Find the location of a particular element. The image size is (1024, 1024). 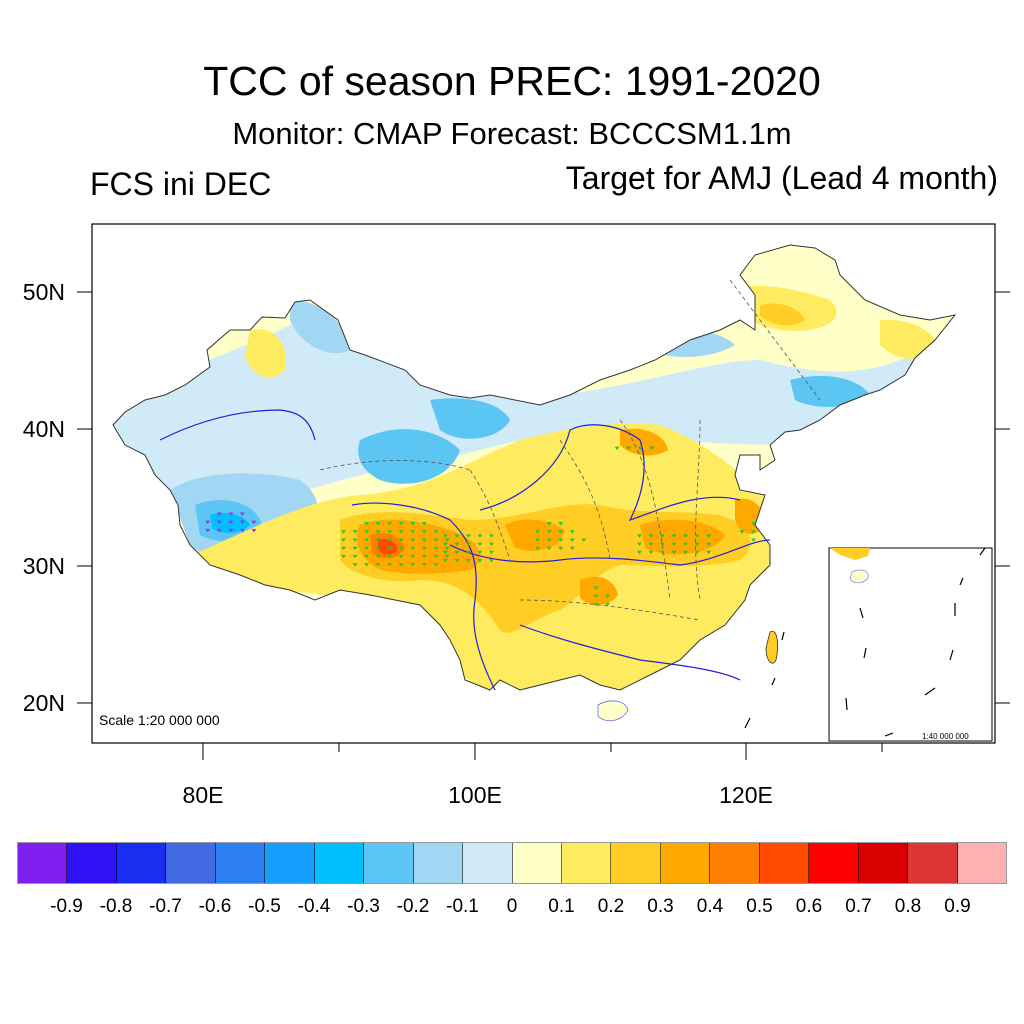

nine-dash-line is located at coordinates (865, 642).